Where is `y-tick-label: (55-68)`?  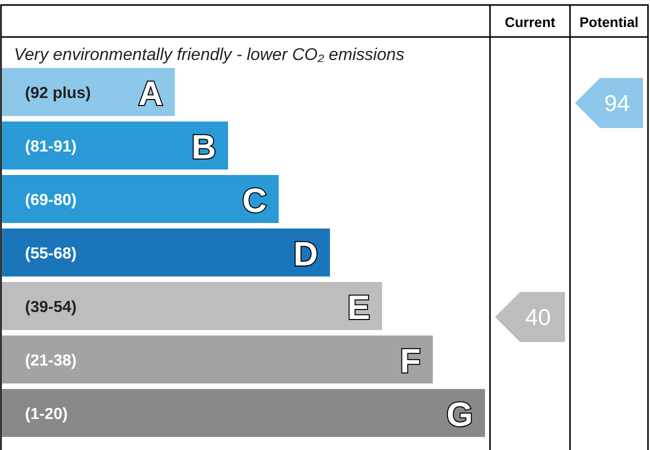
y-tick-label: (55-68) is located at coordinates (51, 254).